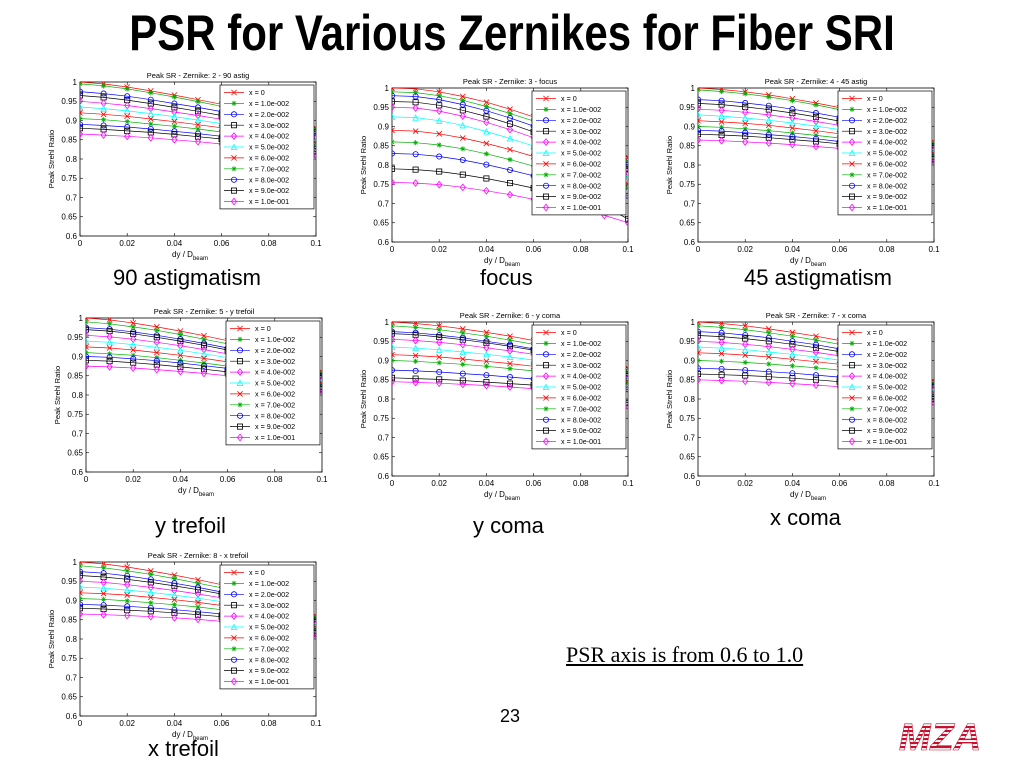 Image resolution: width=1024 pixels, height=768 pixels. What do you see at coordinates (78, 472) in the screenshot?
I see `y-tick-label: 0.6` at bounding box center [78, 472].